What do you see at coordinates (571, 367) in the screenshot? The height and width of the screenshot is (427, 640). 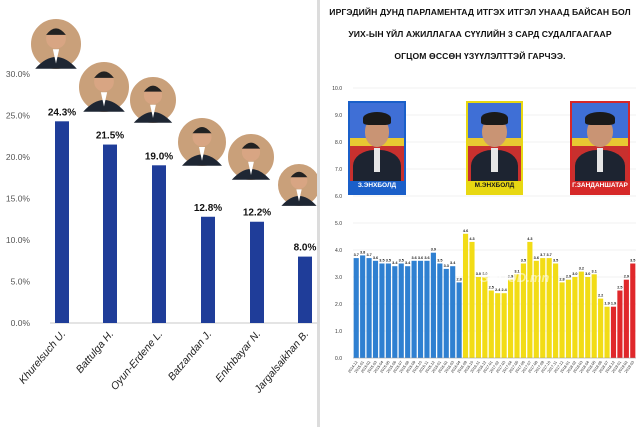 I see `x-tick-label: 2018.02` at bounding box center [571, 367].